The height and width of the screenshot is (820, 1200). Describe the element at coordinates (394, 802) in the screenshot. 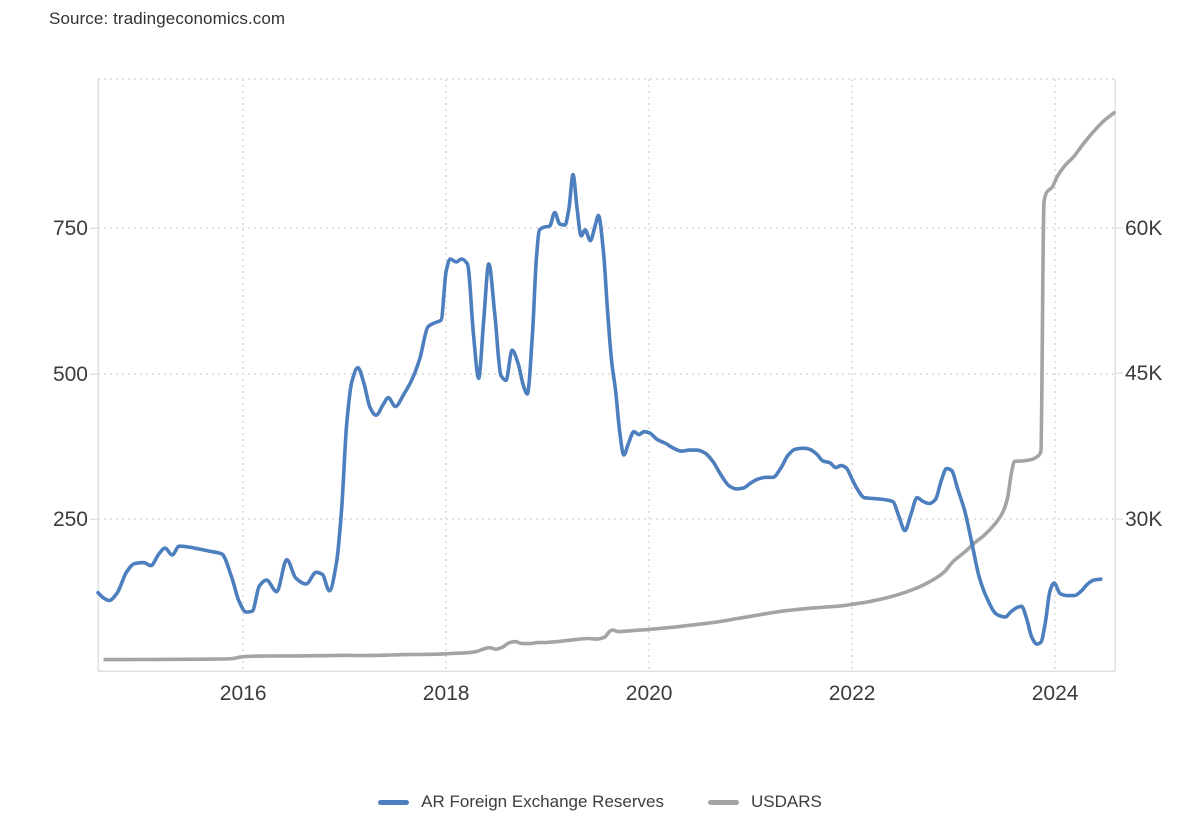

I see `legend-swatch-reserves-icon` at that location.